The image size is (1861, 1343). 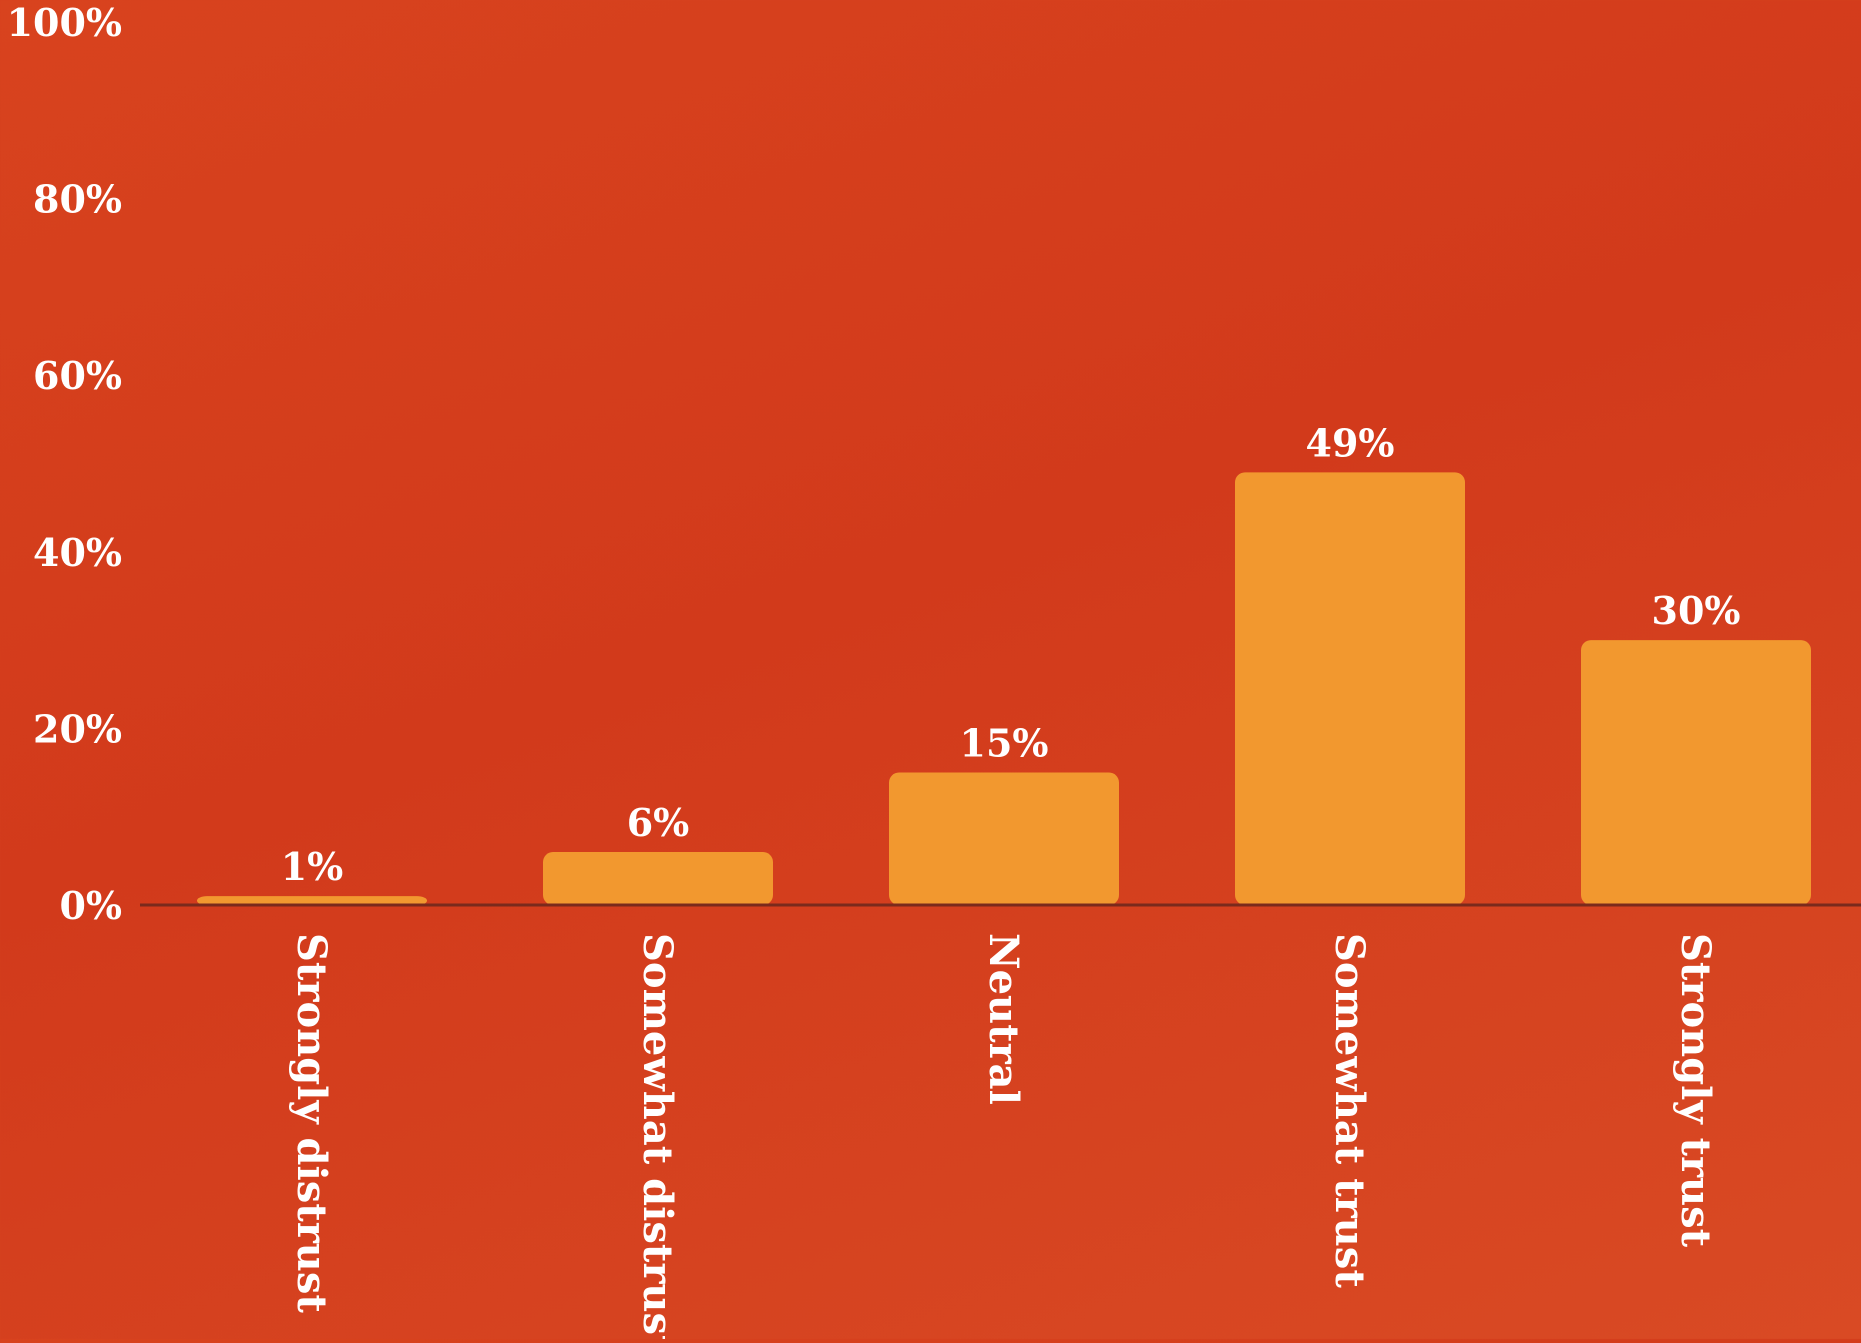 What do you see at coordinates (658, 822) in the screenshot?
I see `data-label: 6%` at bounding box center [658, 822].